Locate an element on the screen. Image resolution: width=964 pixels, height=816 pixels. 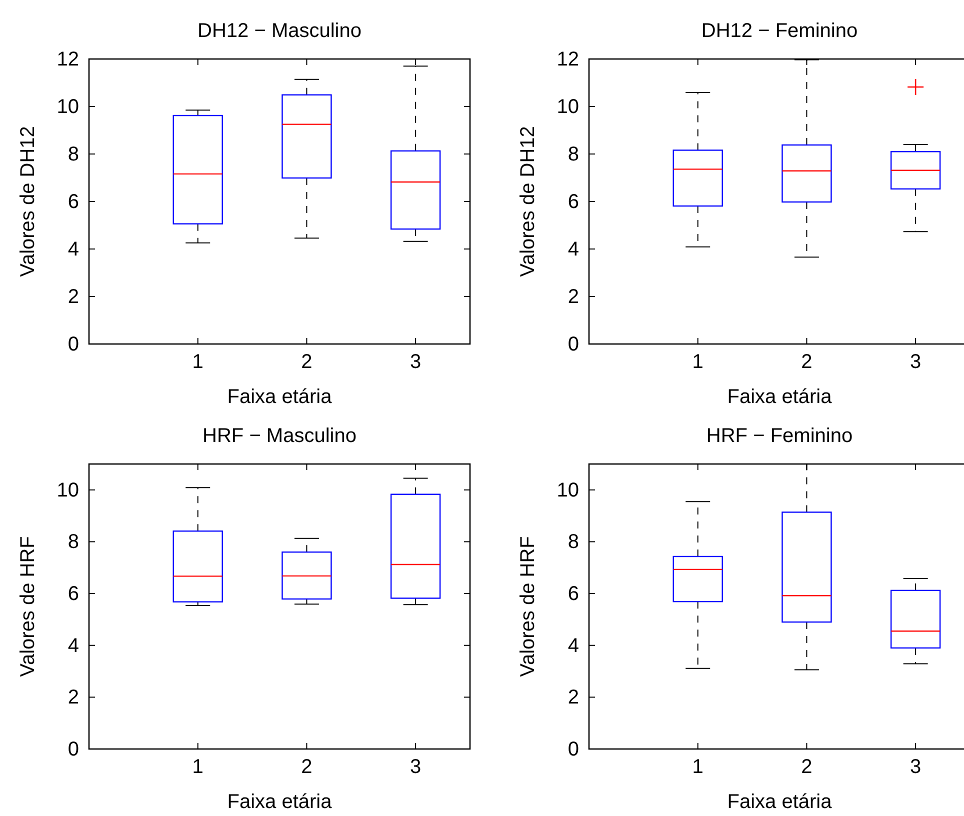
chart-title: HRF − Feminino is located at coordinates (779, 436).